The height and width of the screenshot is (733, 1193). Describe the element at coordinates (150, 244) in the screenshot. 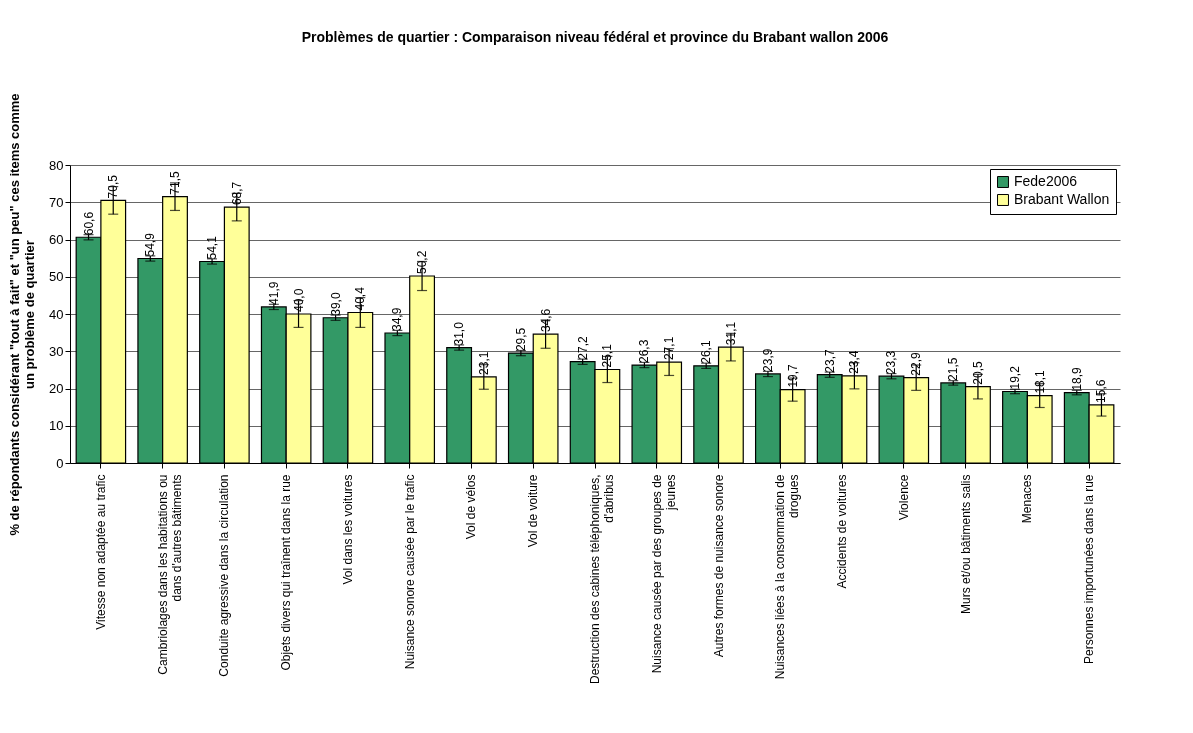

I see `data-label: 54,9` at that location.